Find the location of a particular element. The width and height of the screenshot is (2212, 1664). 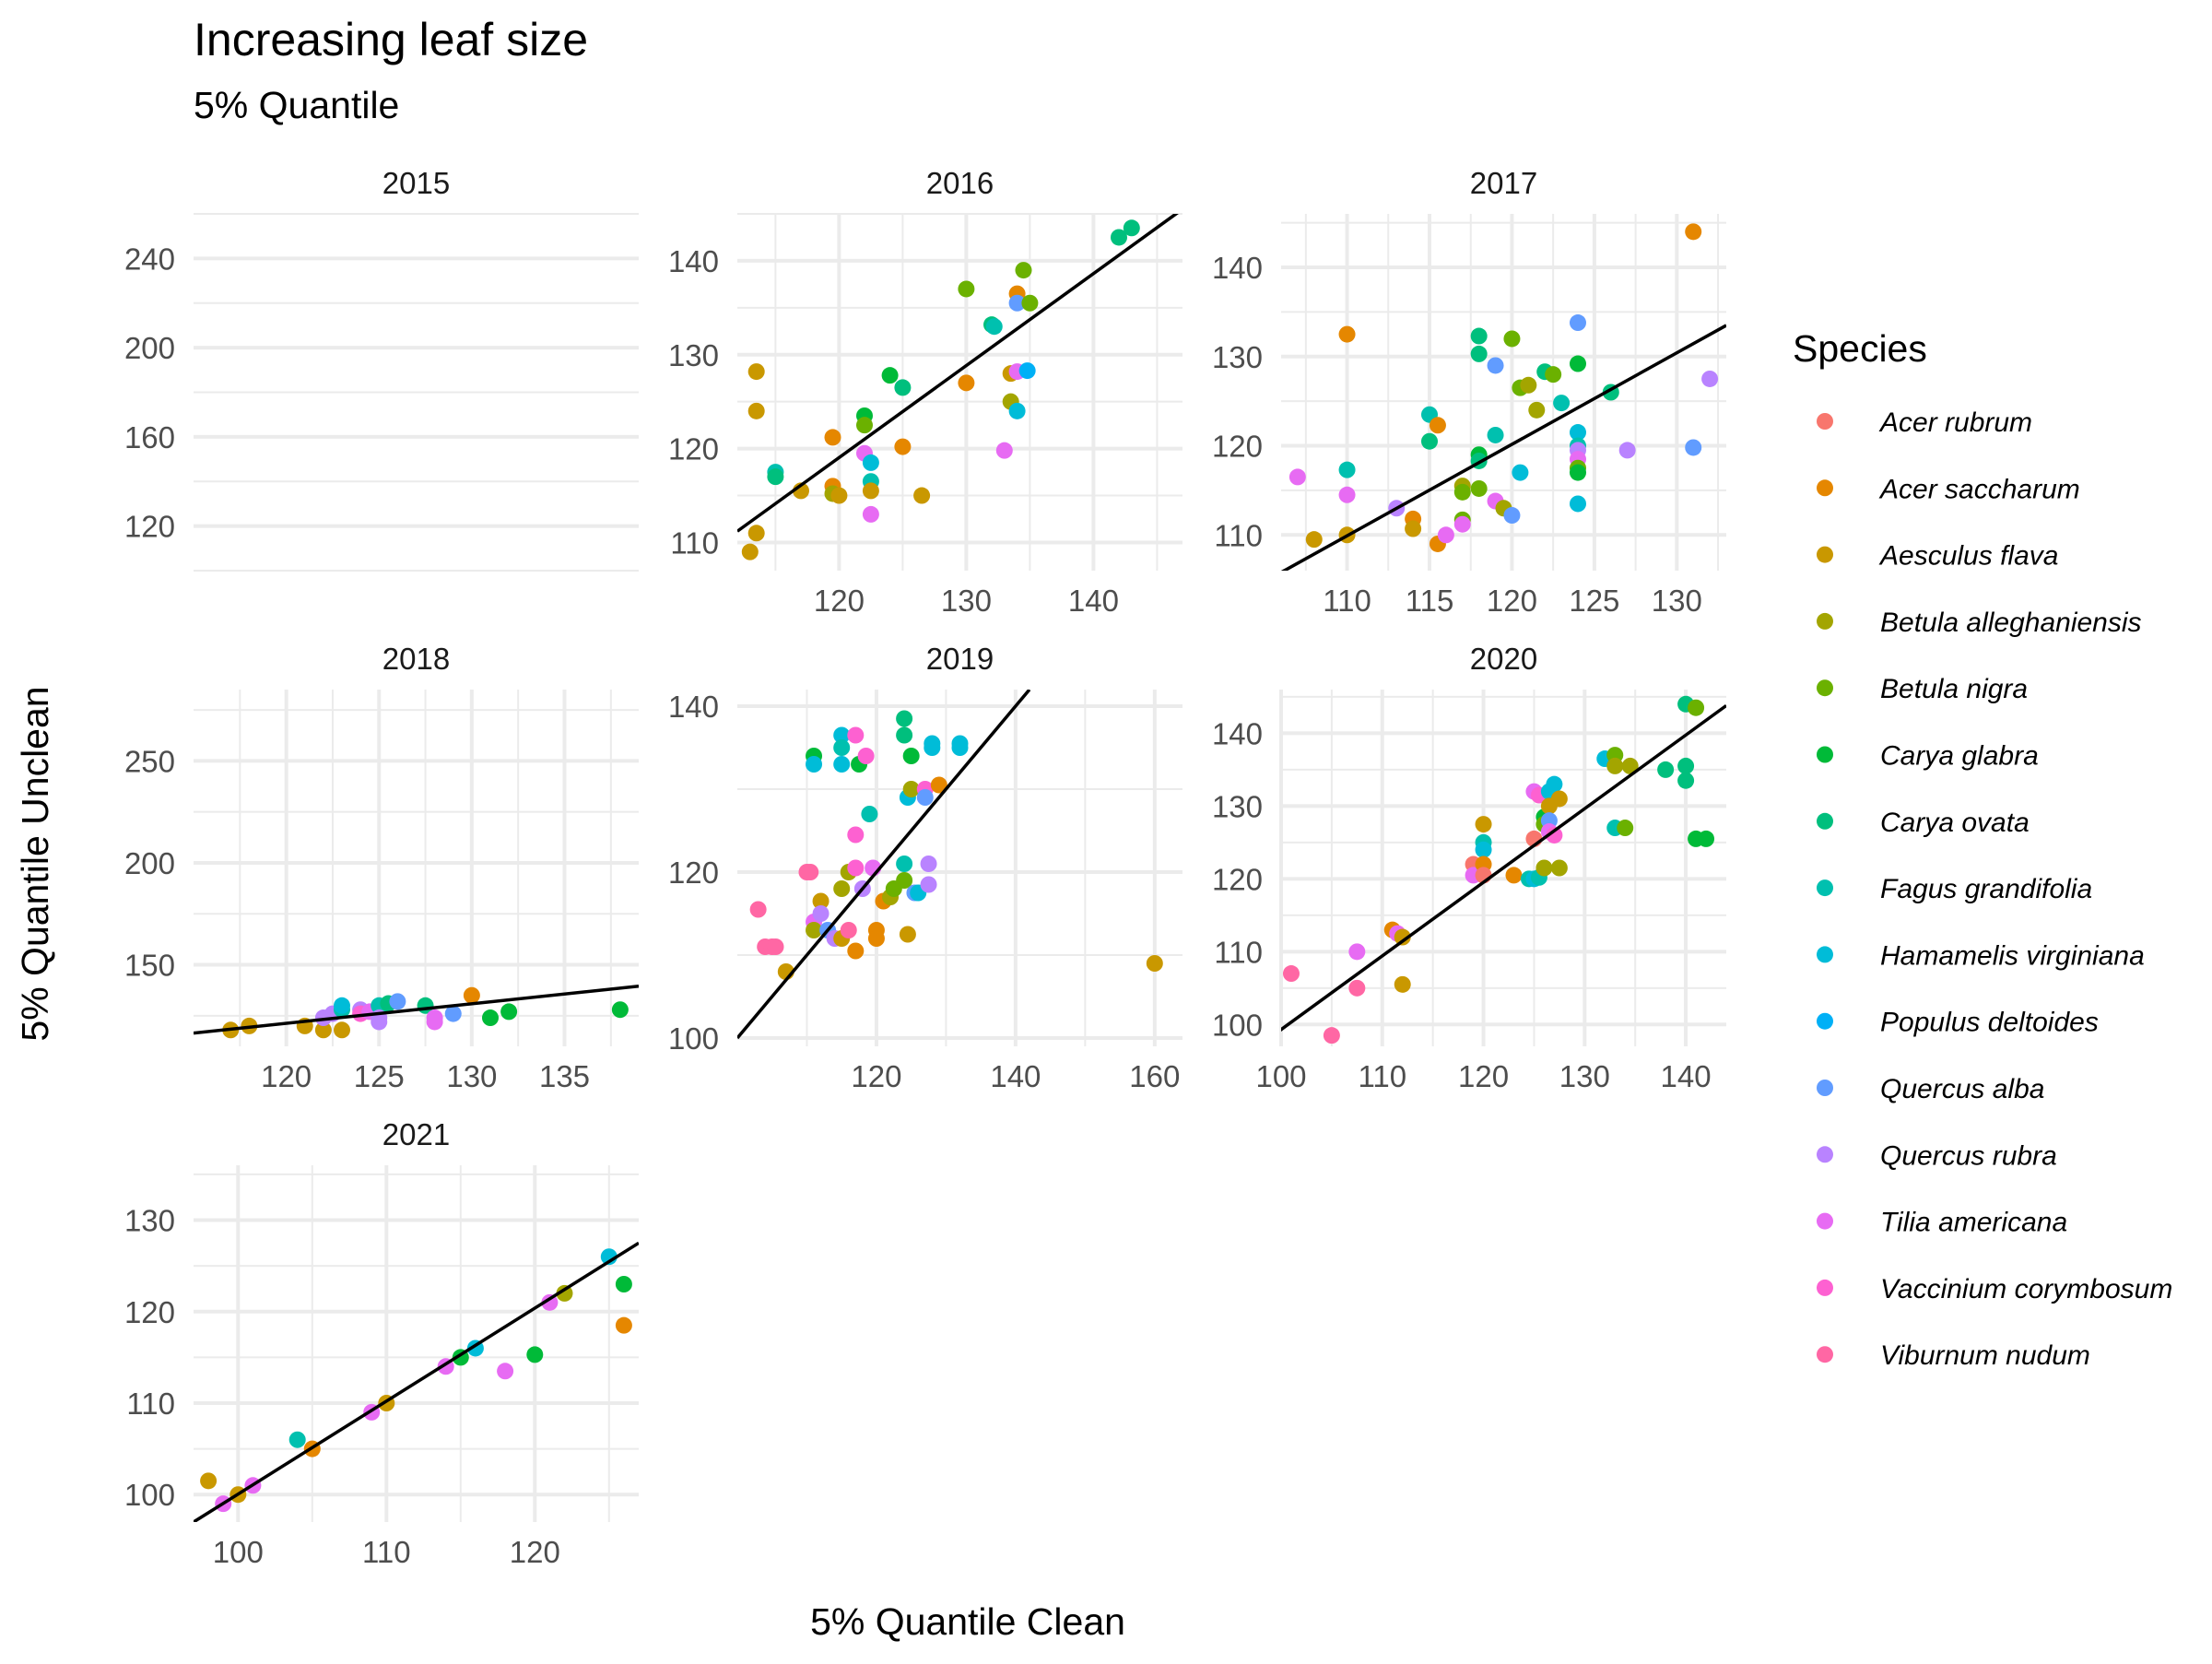

legend-label: Betula nigra is located at coordinates (1954, 689).